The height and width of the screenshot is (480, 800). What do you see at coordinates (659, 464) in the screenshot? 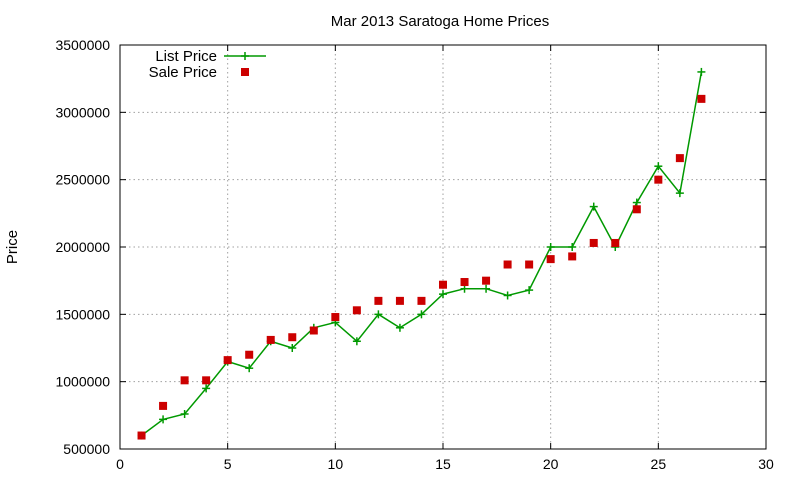
I see `x-tick-label: 25` at bounding box center [659, 464].